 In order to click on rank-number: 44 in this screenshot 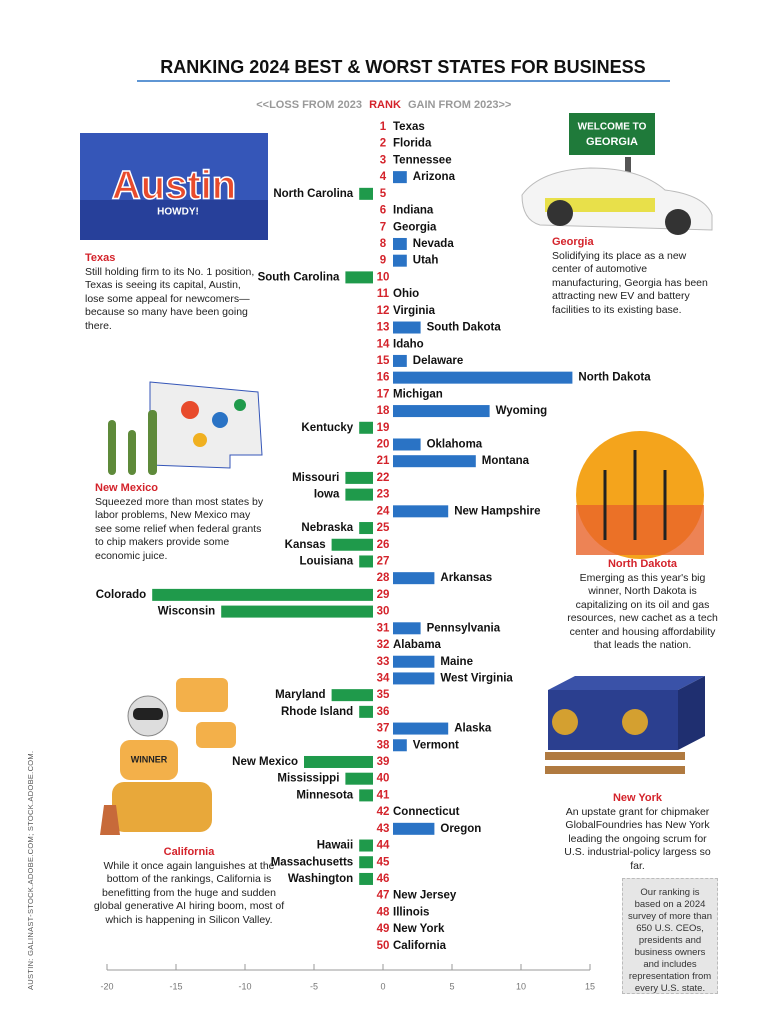, I will do `click(383, 846)`.